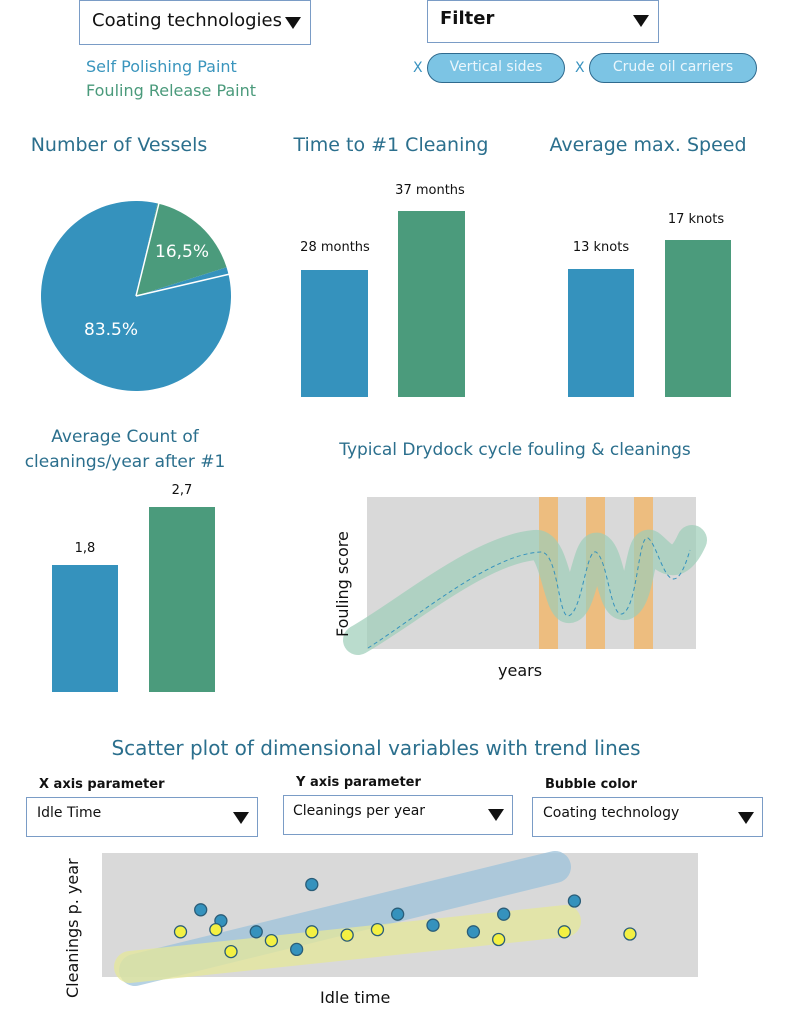 Image resolution: width=787 pixels, height=1023 pixels. Describe the element at coordinates (161, 66) in the screenshot. I see `legend-self-polishing: Self Polishing Paint` at that location.